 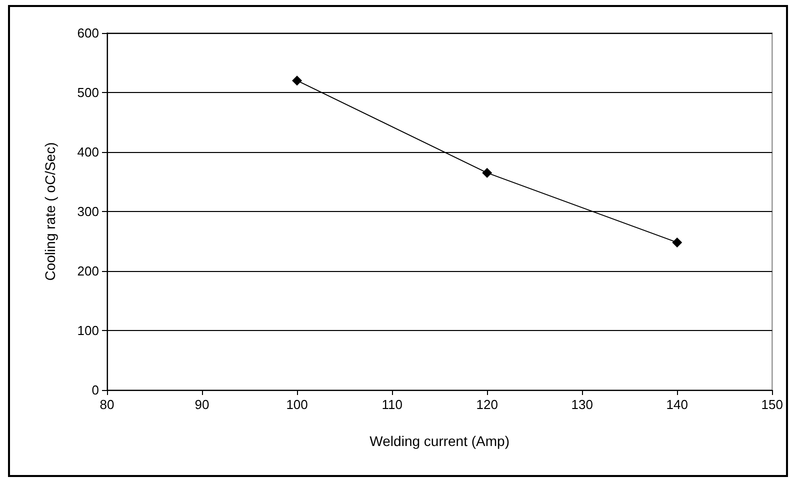 I want to click on x-tick-label: 90, so click(x=202, y=404).